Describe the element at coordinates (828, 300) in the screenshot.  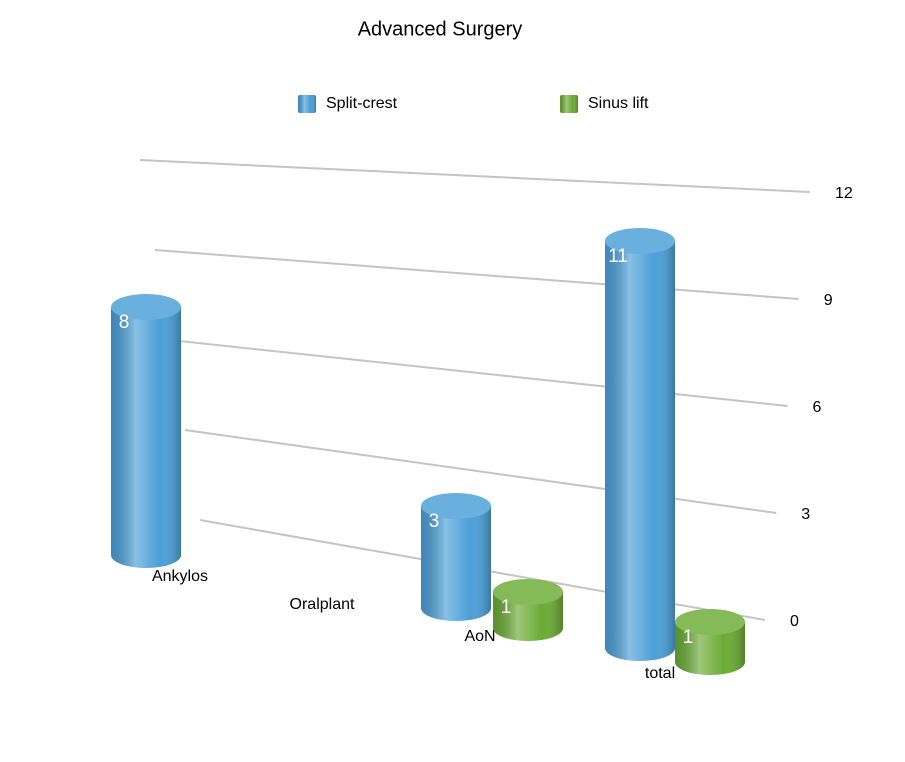
I see `y-tick-label: 9` at that location.